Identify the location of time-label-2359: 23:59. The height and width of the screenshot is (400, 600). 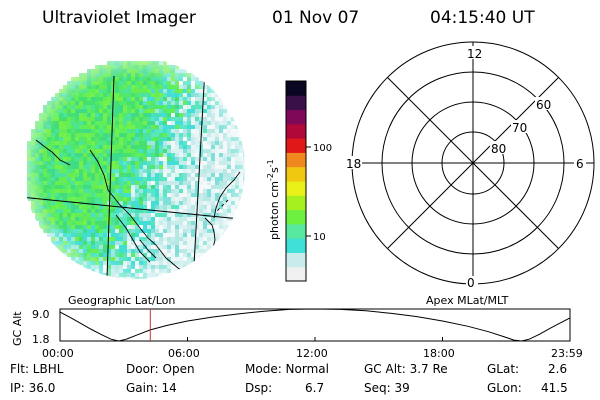
(567, 353).